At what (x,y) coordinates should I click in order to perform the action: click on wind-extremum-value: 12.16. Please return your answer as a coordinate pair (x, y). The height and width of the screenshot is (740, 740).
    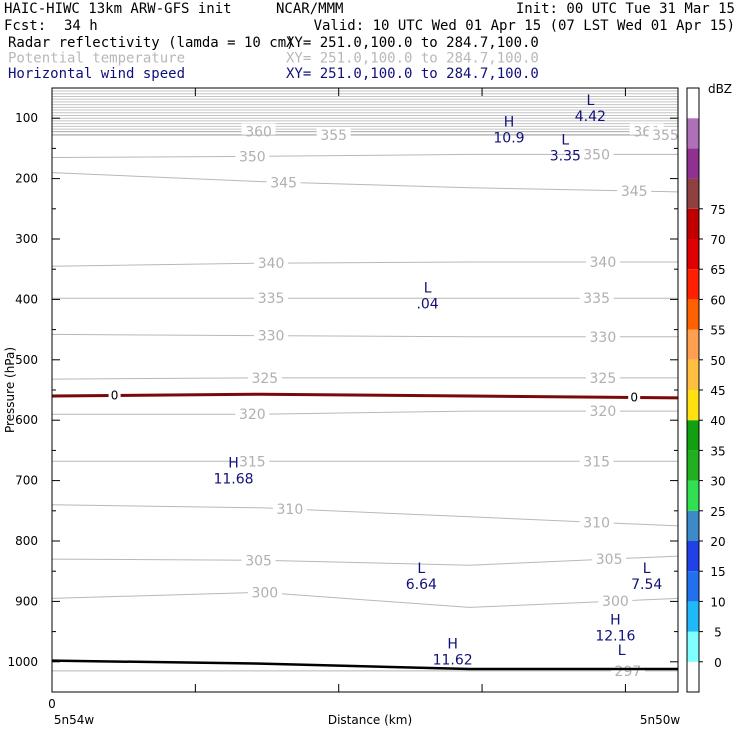
    Looking at the image, I should click on (615, 637).